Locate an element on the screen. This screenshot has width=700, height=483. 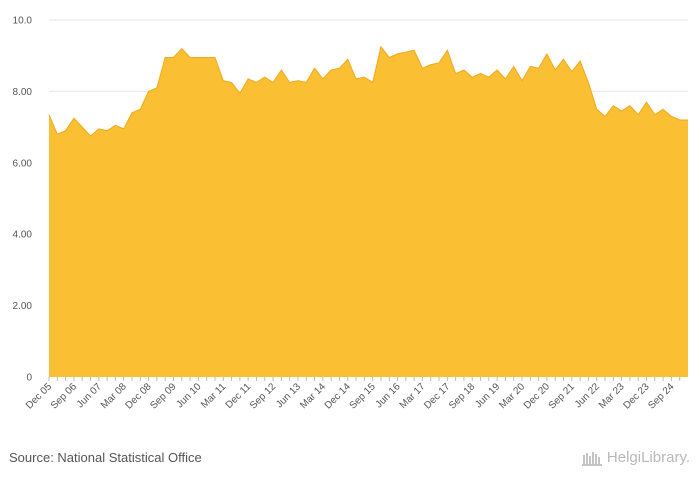
helgilibrary-logo: HelgiLibrary. is located at coordinates (635, 457).